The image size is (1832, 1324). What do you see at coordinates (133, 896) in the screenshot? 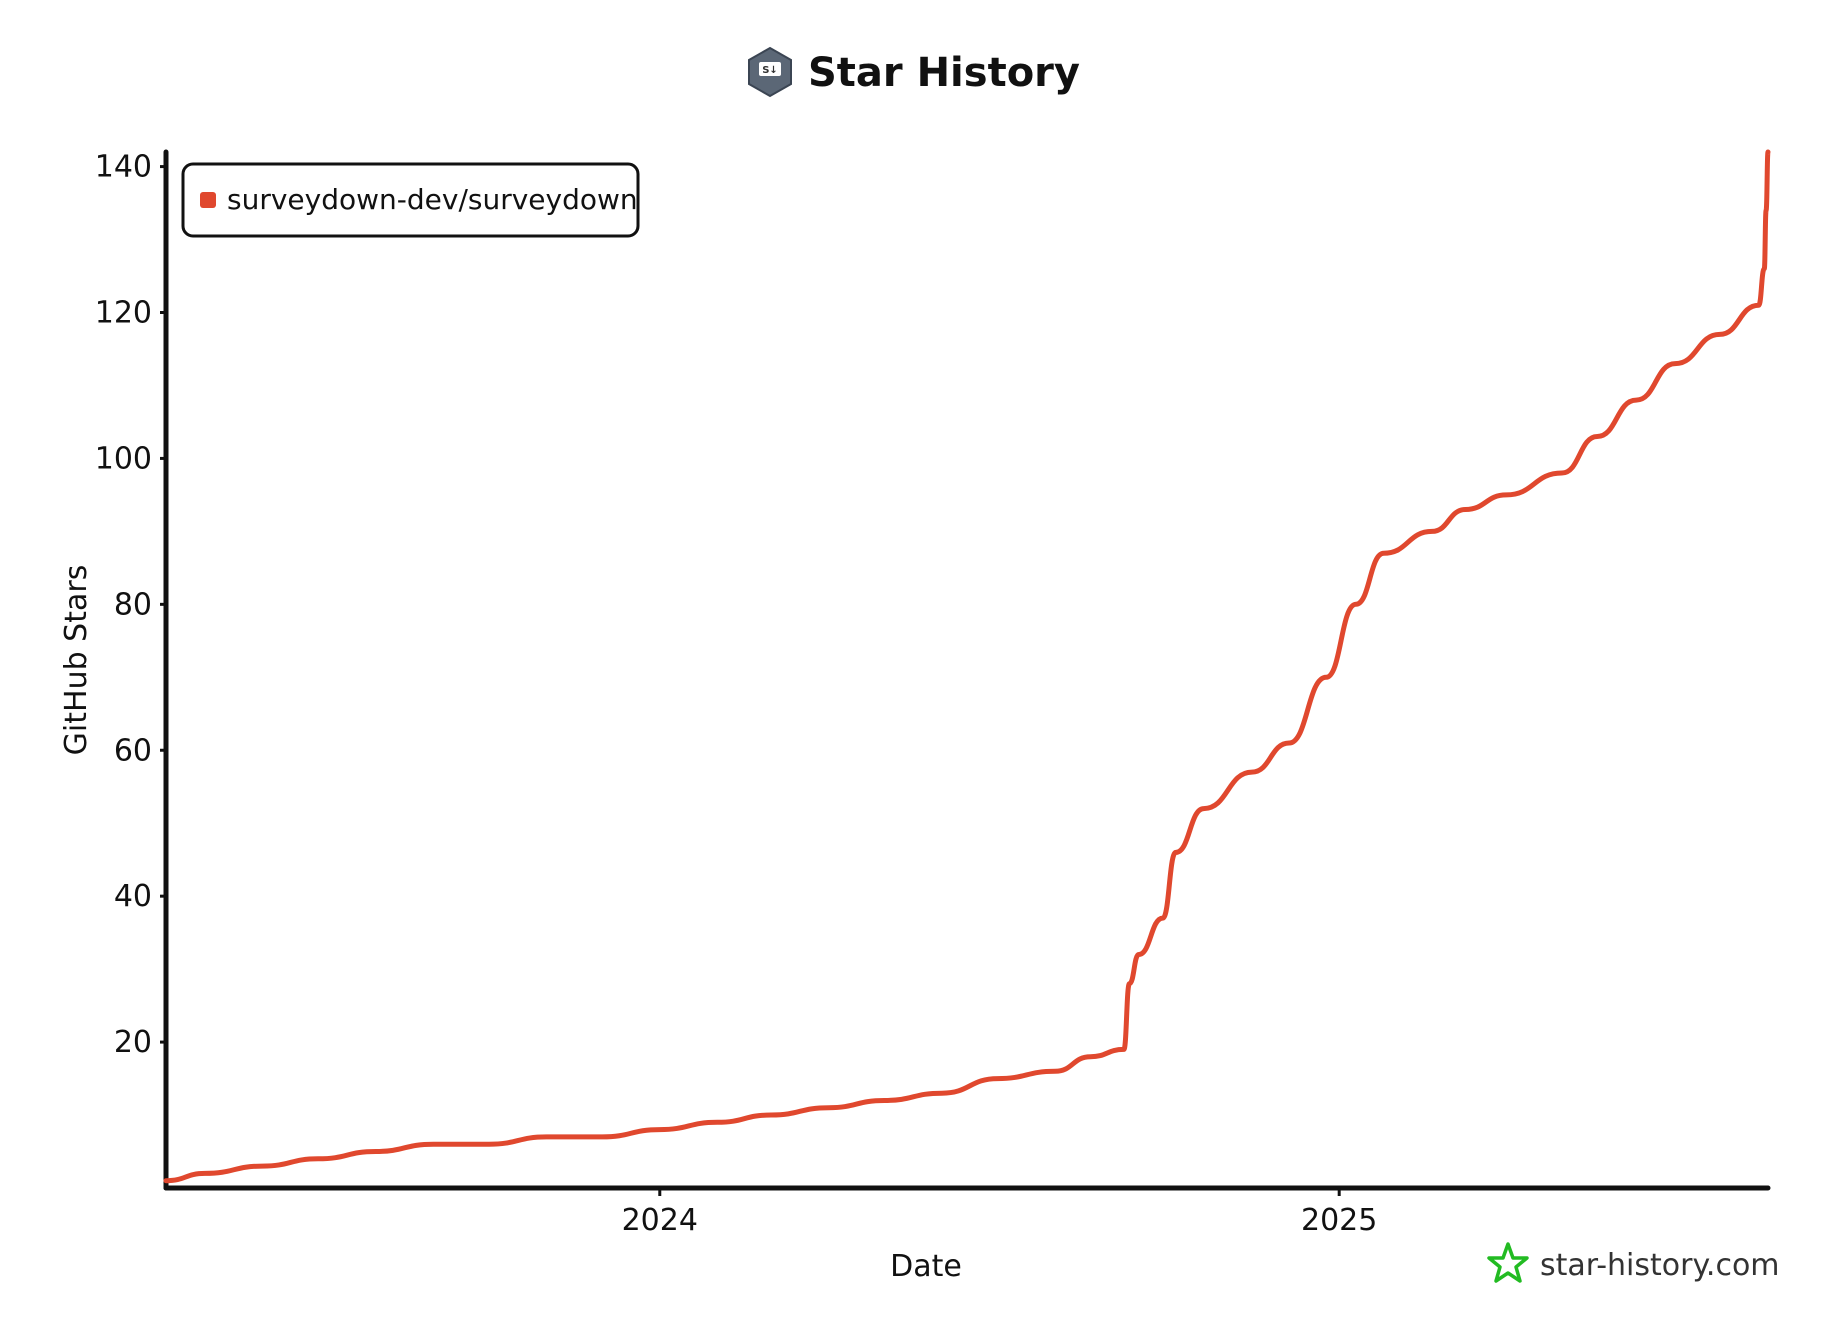
I see `y-tick-label: 40` at bounding box center [133, 896].